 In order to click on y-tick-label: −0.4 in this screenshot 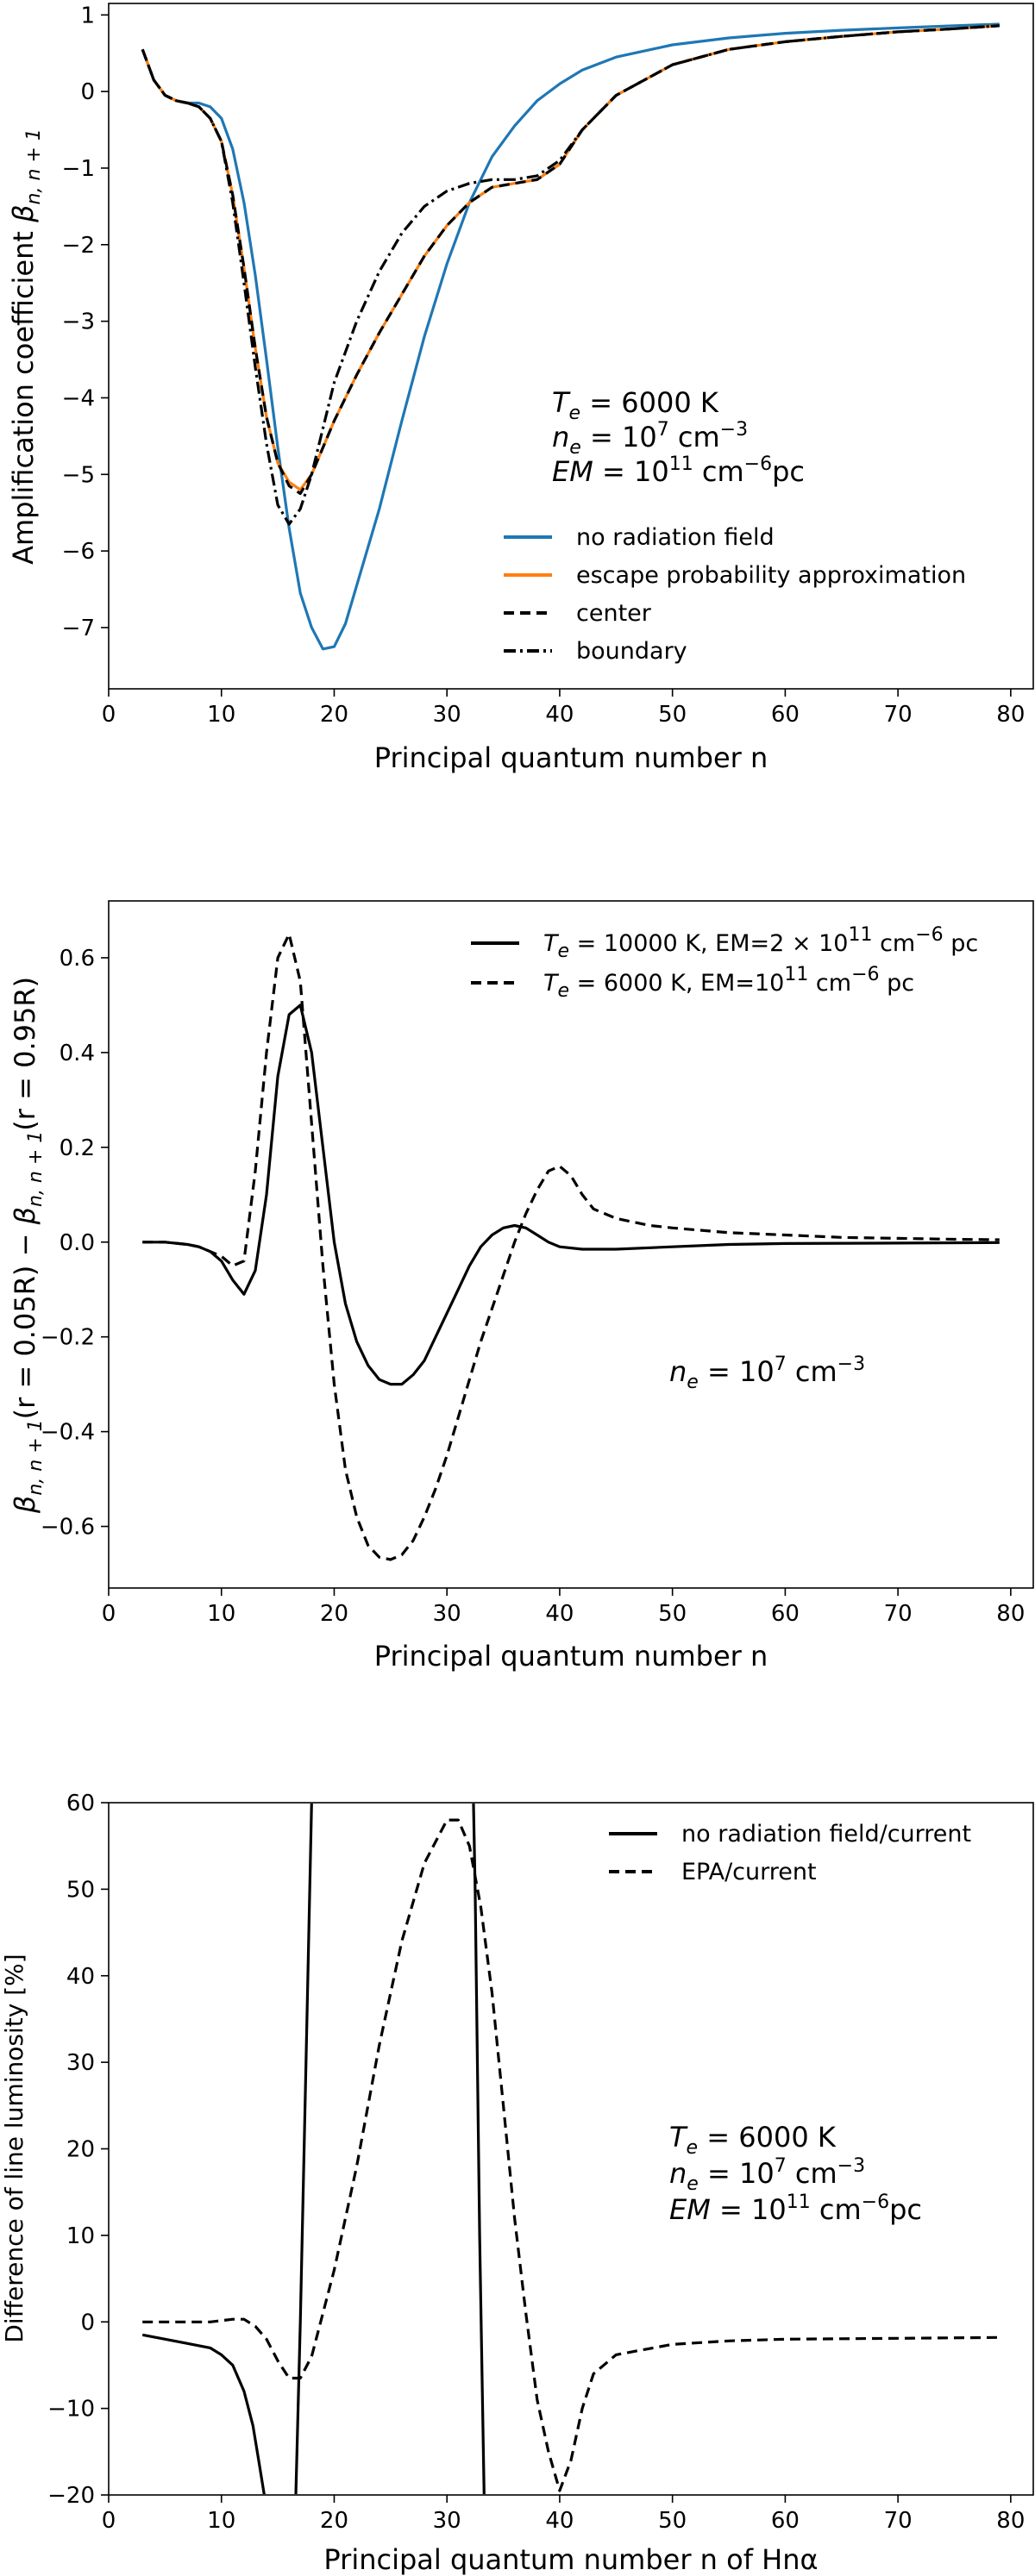, I will do `click(68, 1433)`.